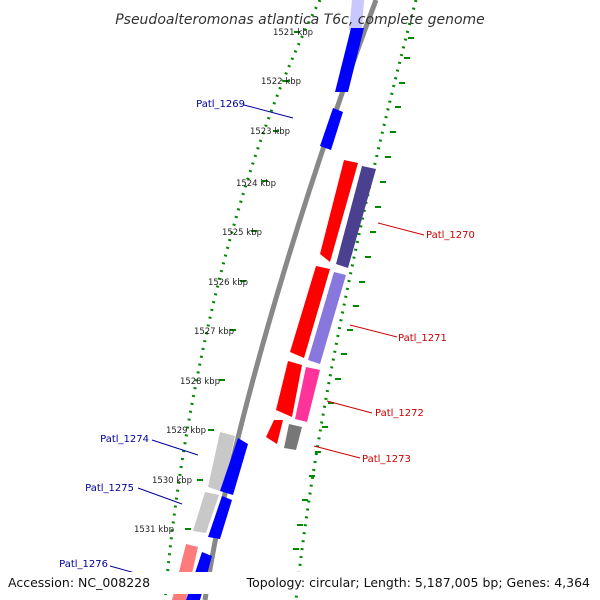 Image resolution: width=600 pixels, height=600 pixels. Describe the element at coordinates (399, 413) in the screenshot. I see `gene-label: Patl_1272` at that location.